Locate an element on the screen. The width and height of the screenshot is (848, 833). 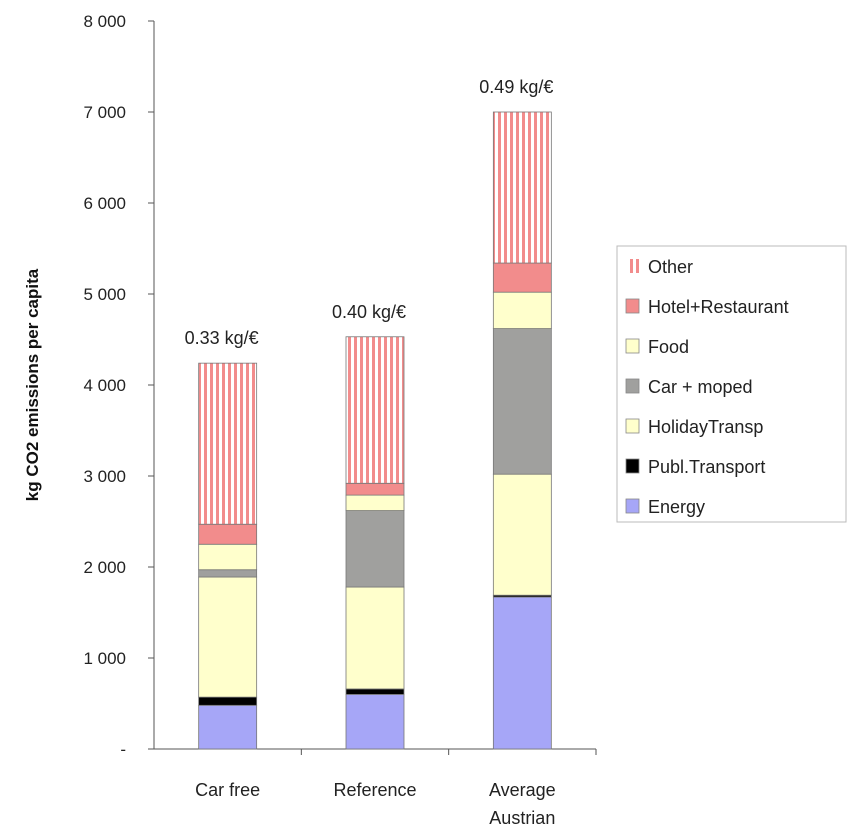
y-tick-label: 8 000 is located at coordinates (104, 21).